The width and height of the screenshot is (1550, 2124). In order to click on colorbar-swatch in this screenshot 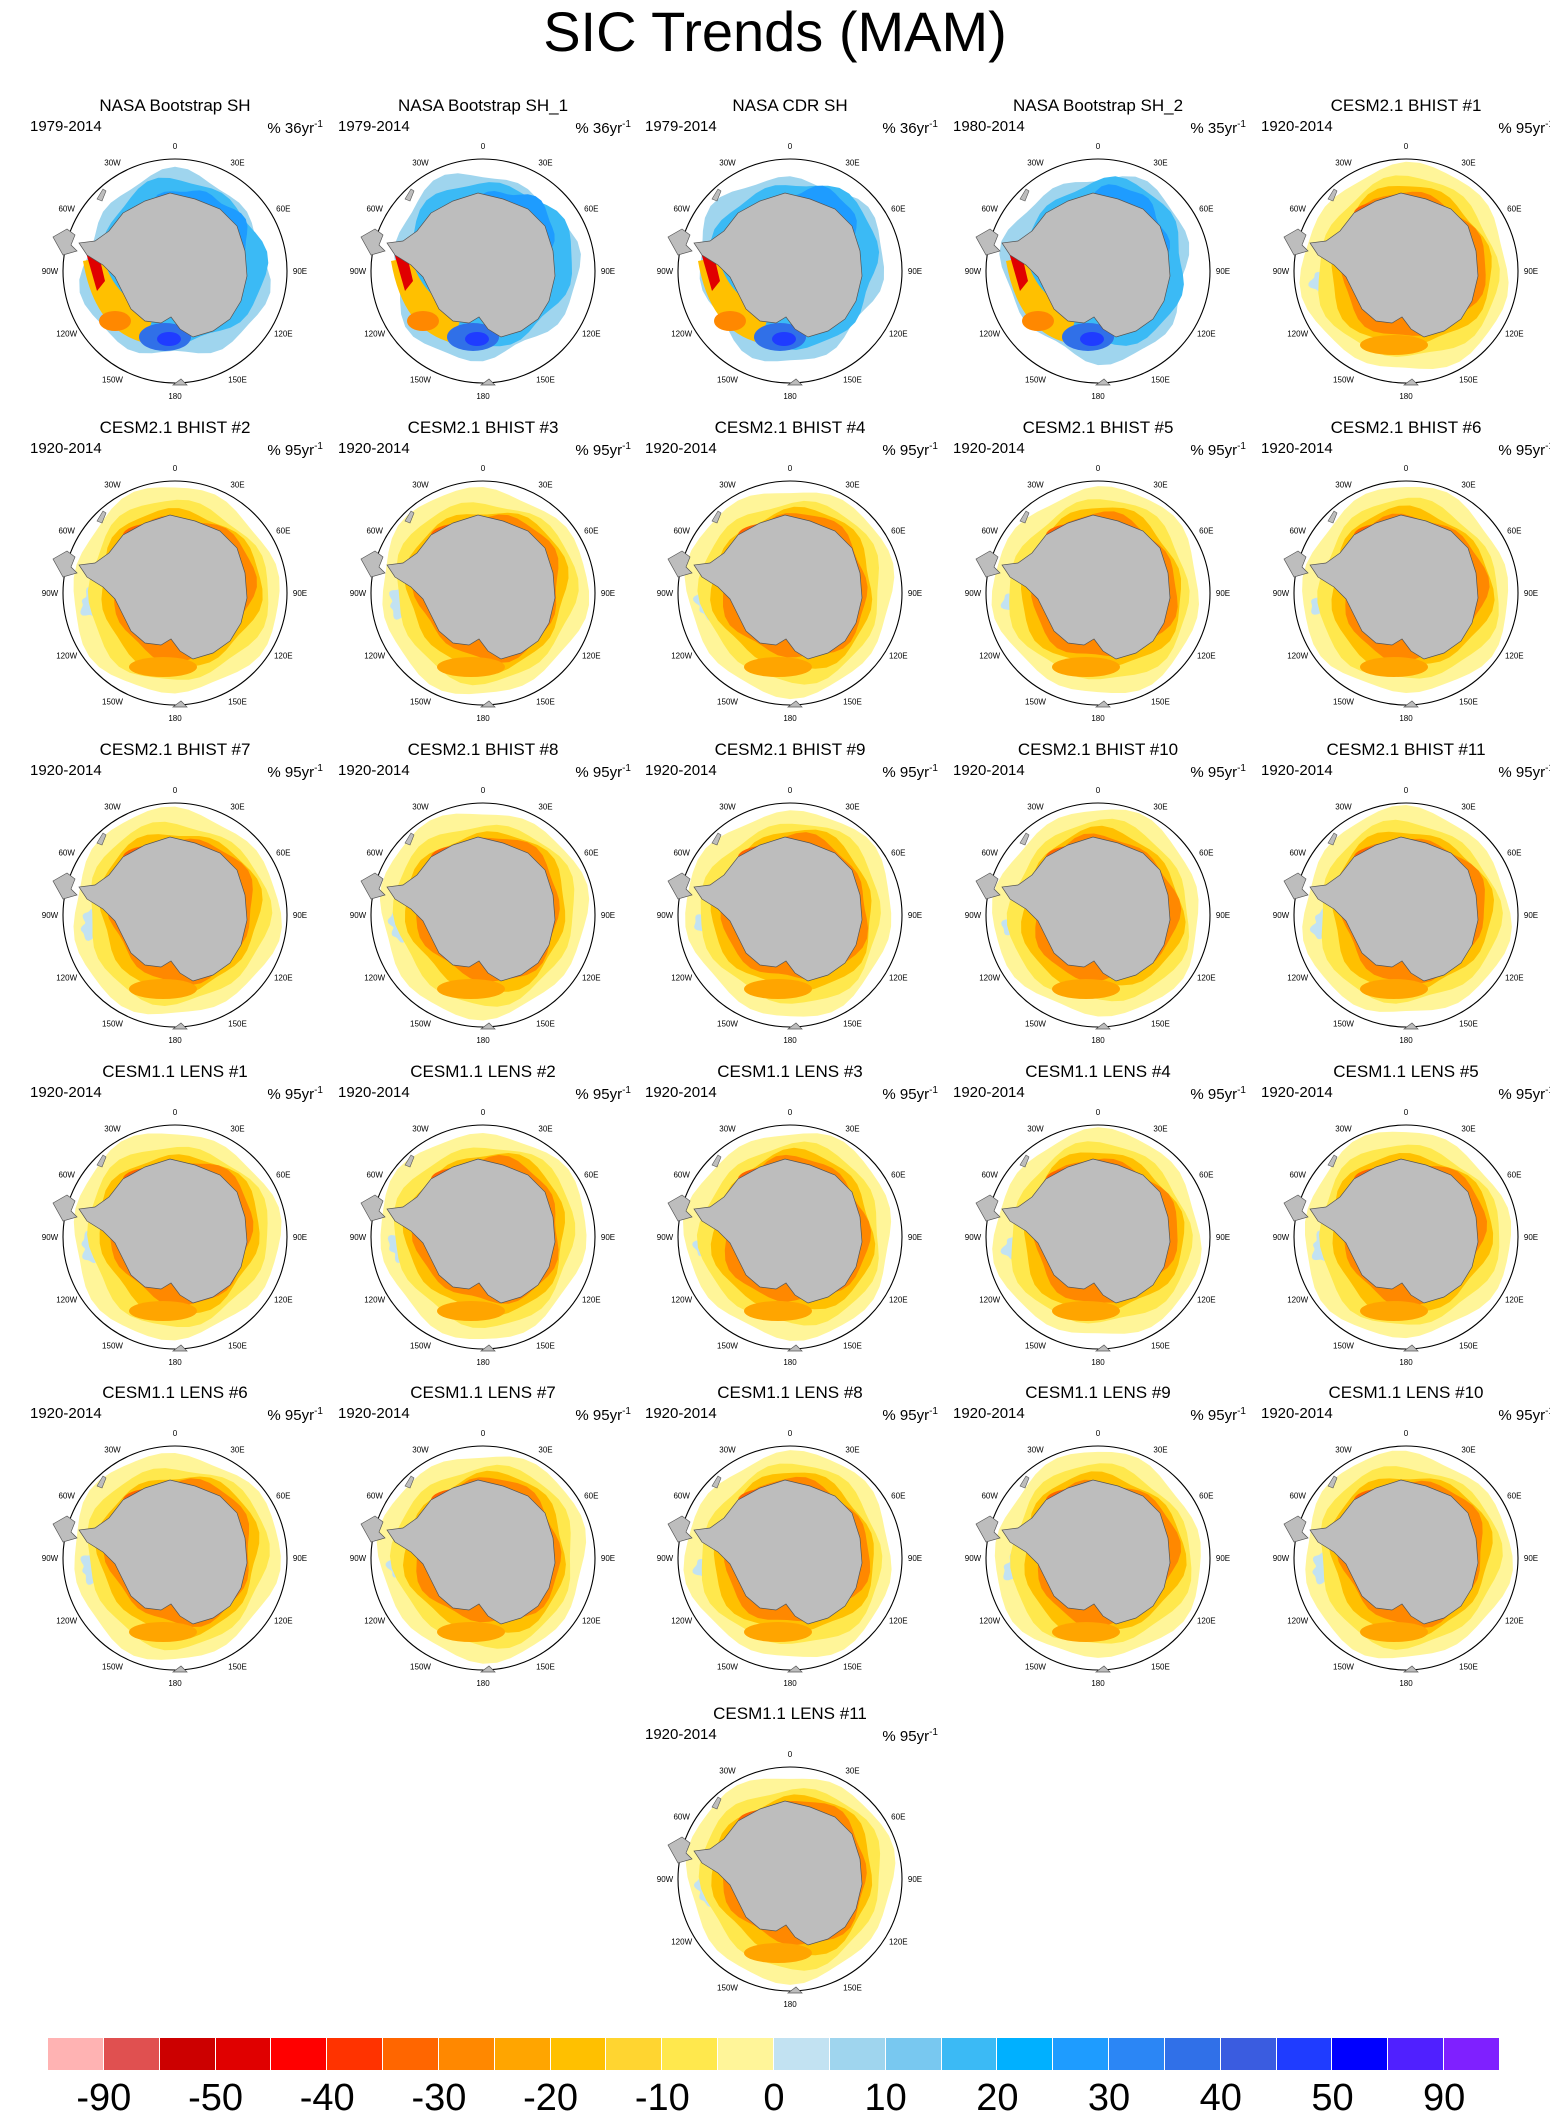, I will do `click(801, 2054)`.